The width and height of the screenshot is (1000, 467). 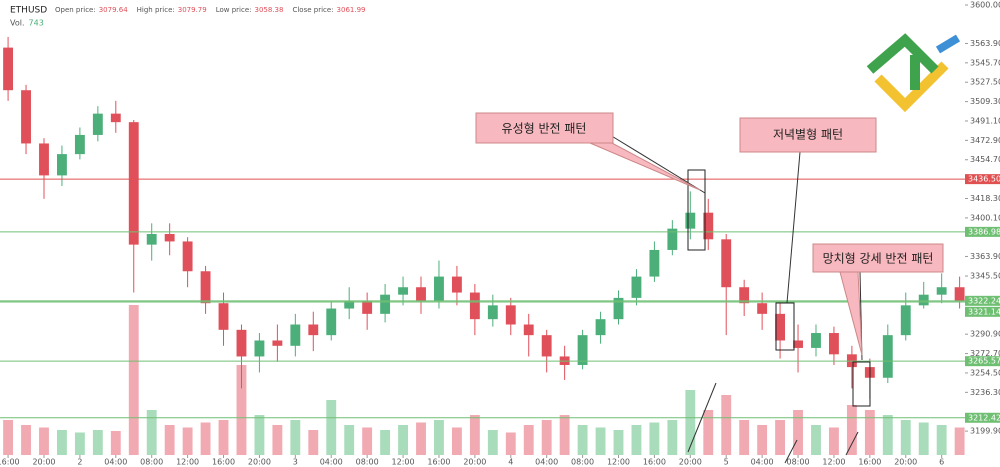 What do you see at coordinates (985, 101) in the screenshot?
I see `y-tick-label: 3509.30` at bounding box center [985, 101].